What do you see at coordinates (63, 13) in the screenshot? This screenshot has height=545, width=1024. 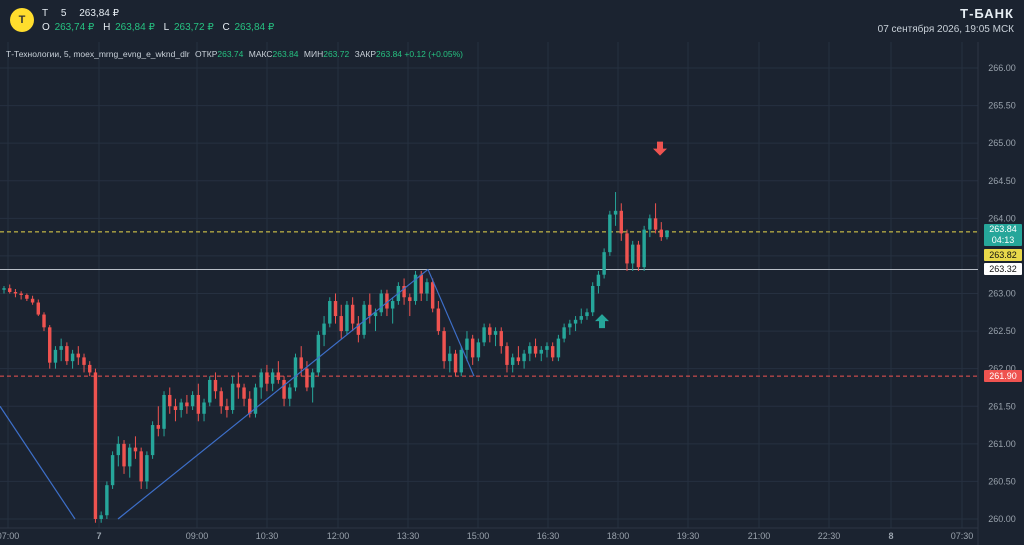 I see `interval: 5` at bounding box center [63, 13].